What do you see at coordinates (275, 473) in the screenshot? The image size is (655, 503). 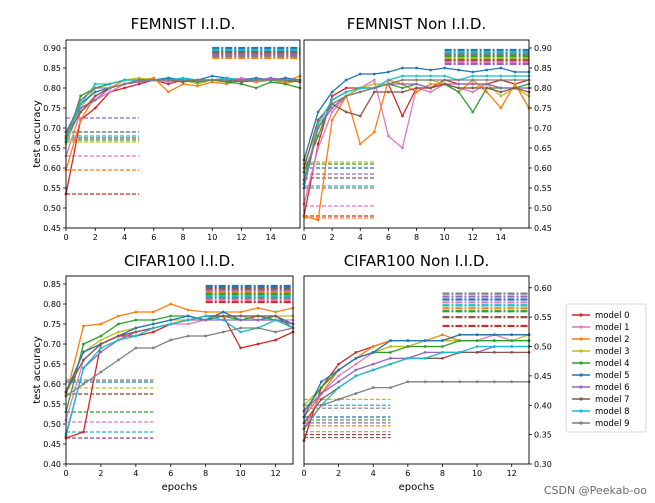 I see `x-tick-label: 12` at bounding box center [275, 473].